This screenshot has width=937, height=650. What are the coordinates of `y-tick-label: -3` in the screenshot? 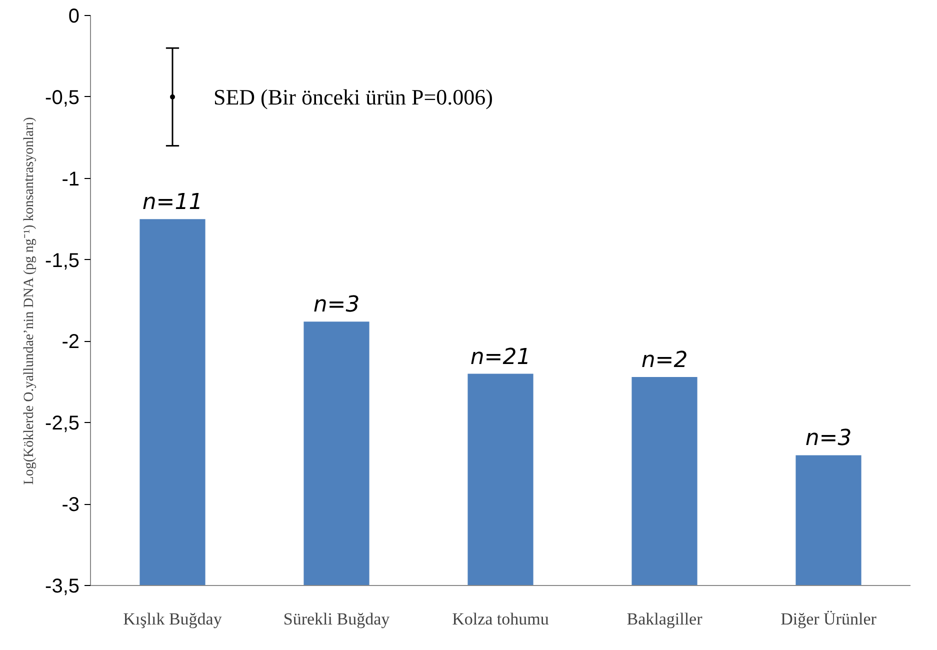 It's located at (71, 505).